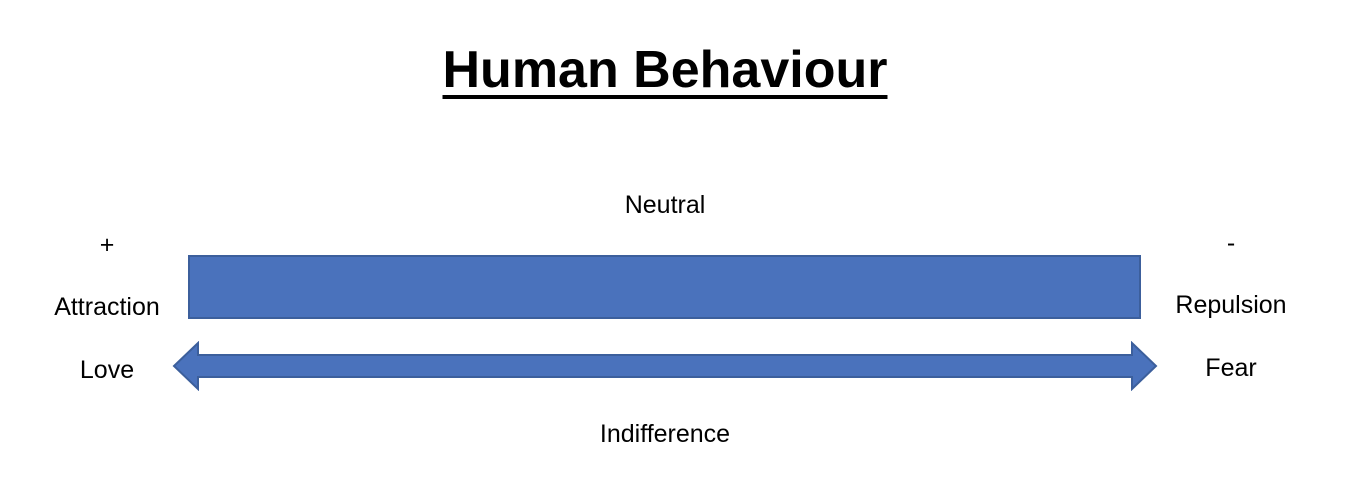 This screenshot has height=504, width=1350. What do you see at coordinates (107, 307) in the screenshot?
I see `attraction-label: Attraction` at bounding box center [107, 307].